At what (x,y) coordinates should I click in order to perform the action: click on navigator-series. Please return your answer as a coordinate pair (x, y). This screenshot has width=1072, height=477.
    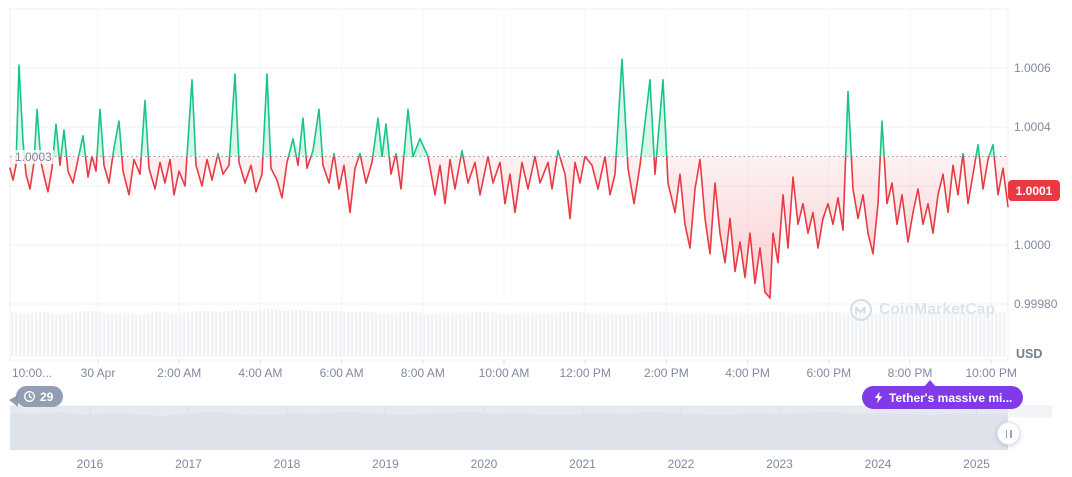
    Looking at the image, I should click on (509, 431).